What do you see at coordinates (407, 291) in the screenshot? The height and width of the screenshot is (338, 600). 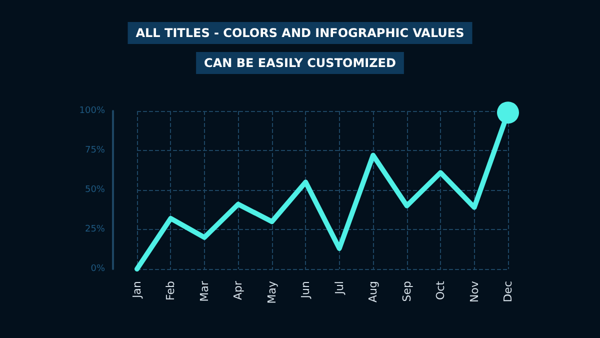 I see `x-tick-label: Sep` at bounding box center [407, 291].